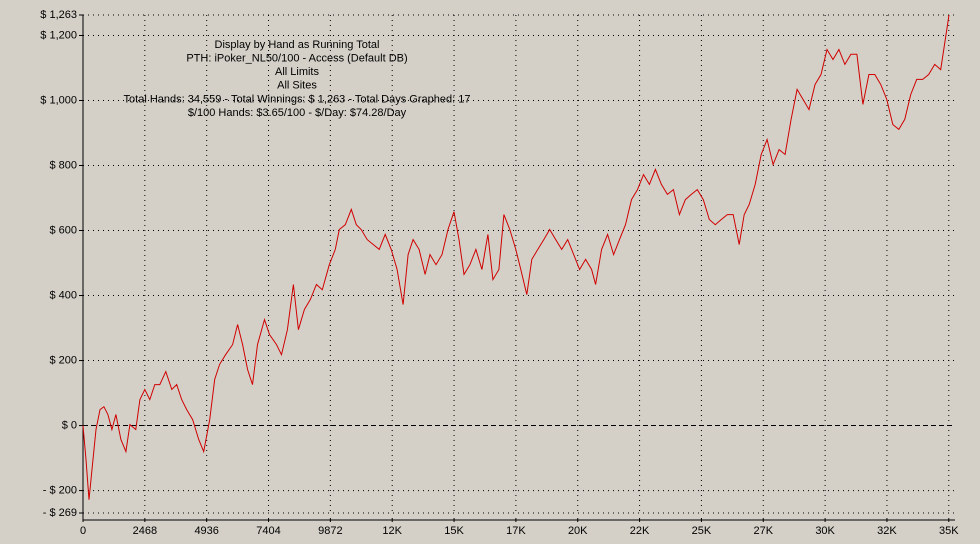  Describe the element at coordinates (60, 490) in the screenshot. I see `y-tick-label: - $ 200` at that location.